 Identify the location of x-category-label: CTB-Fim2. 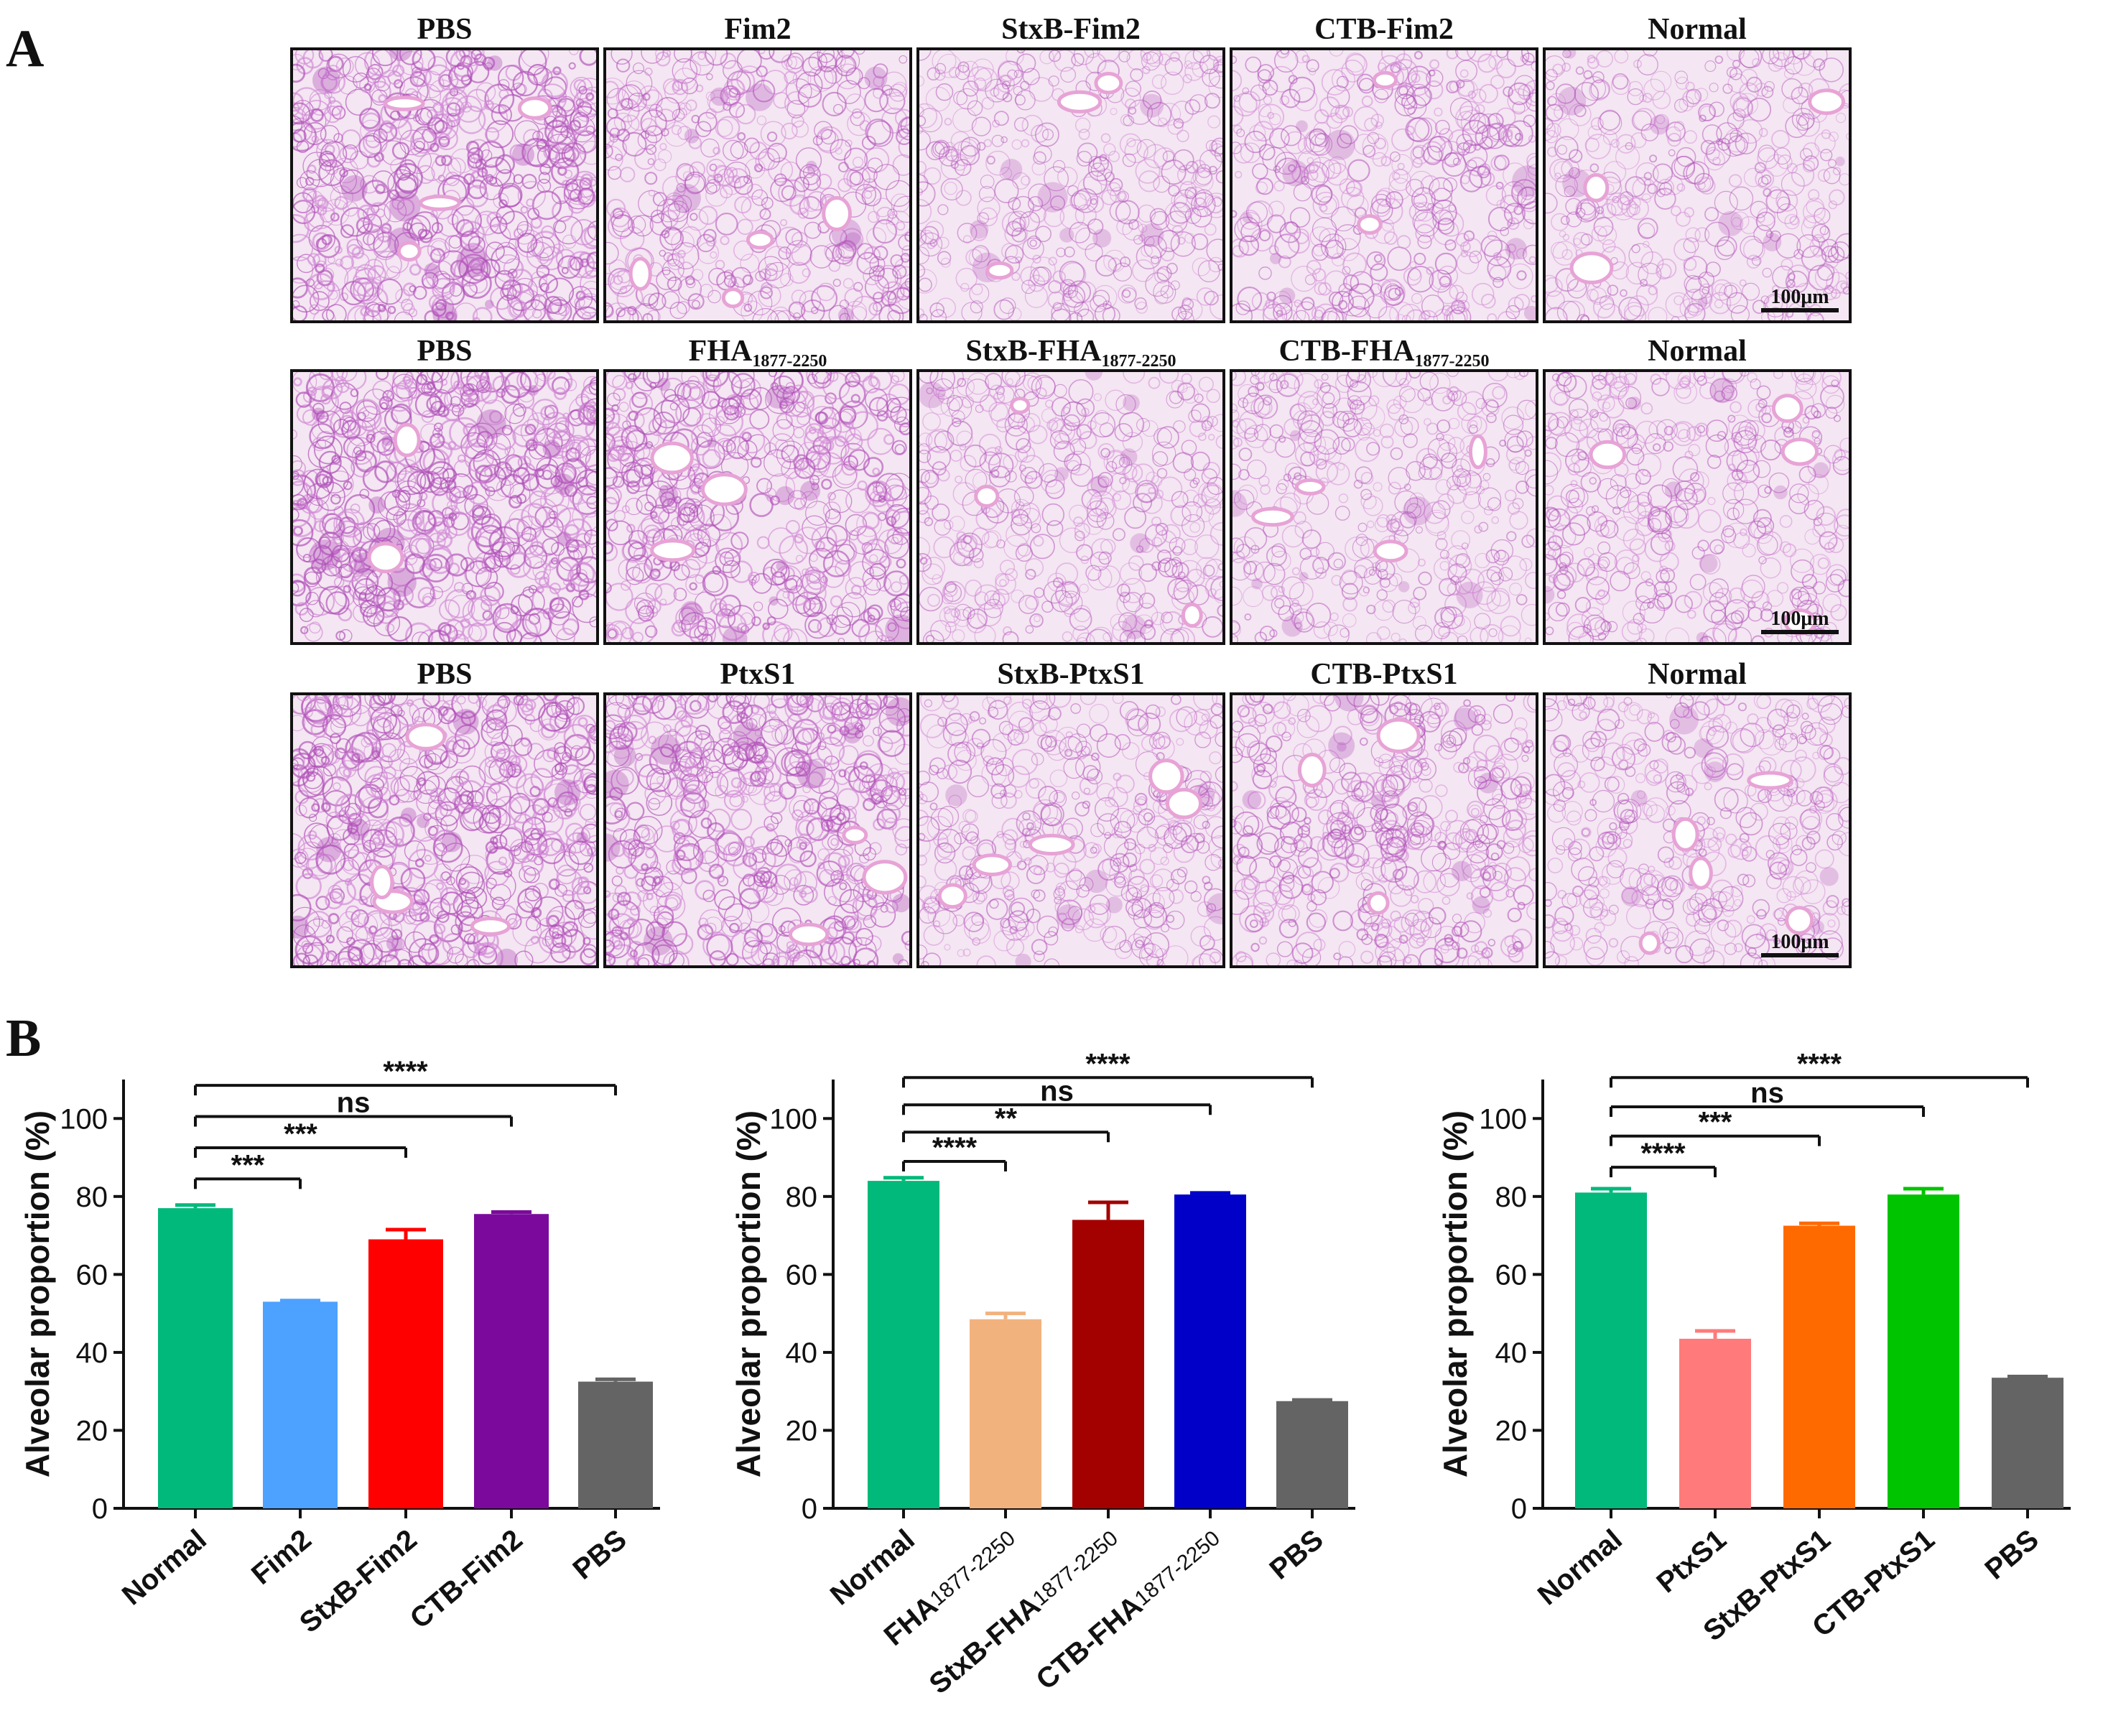
(466, 1579).